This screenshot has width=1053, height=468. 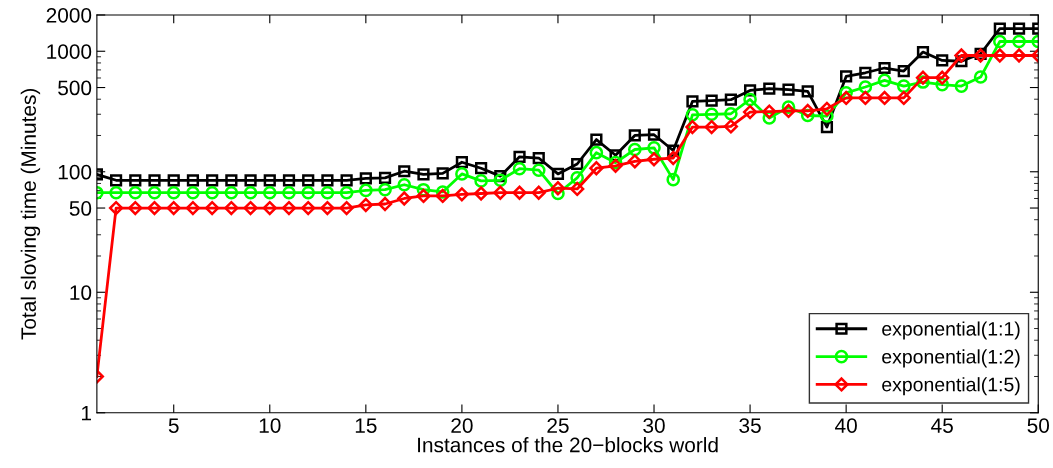 I want to click on legend-label: exponential(1:1), so click(x=951, y=330).